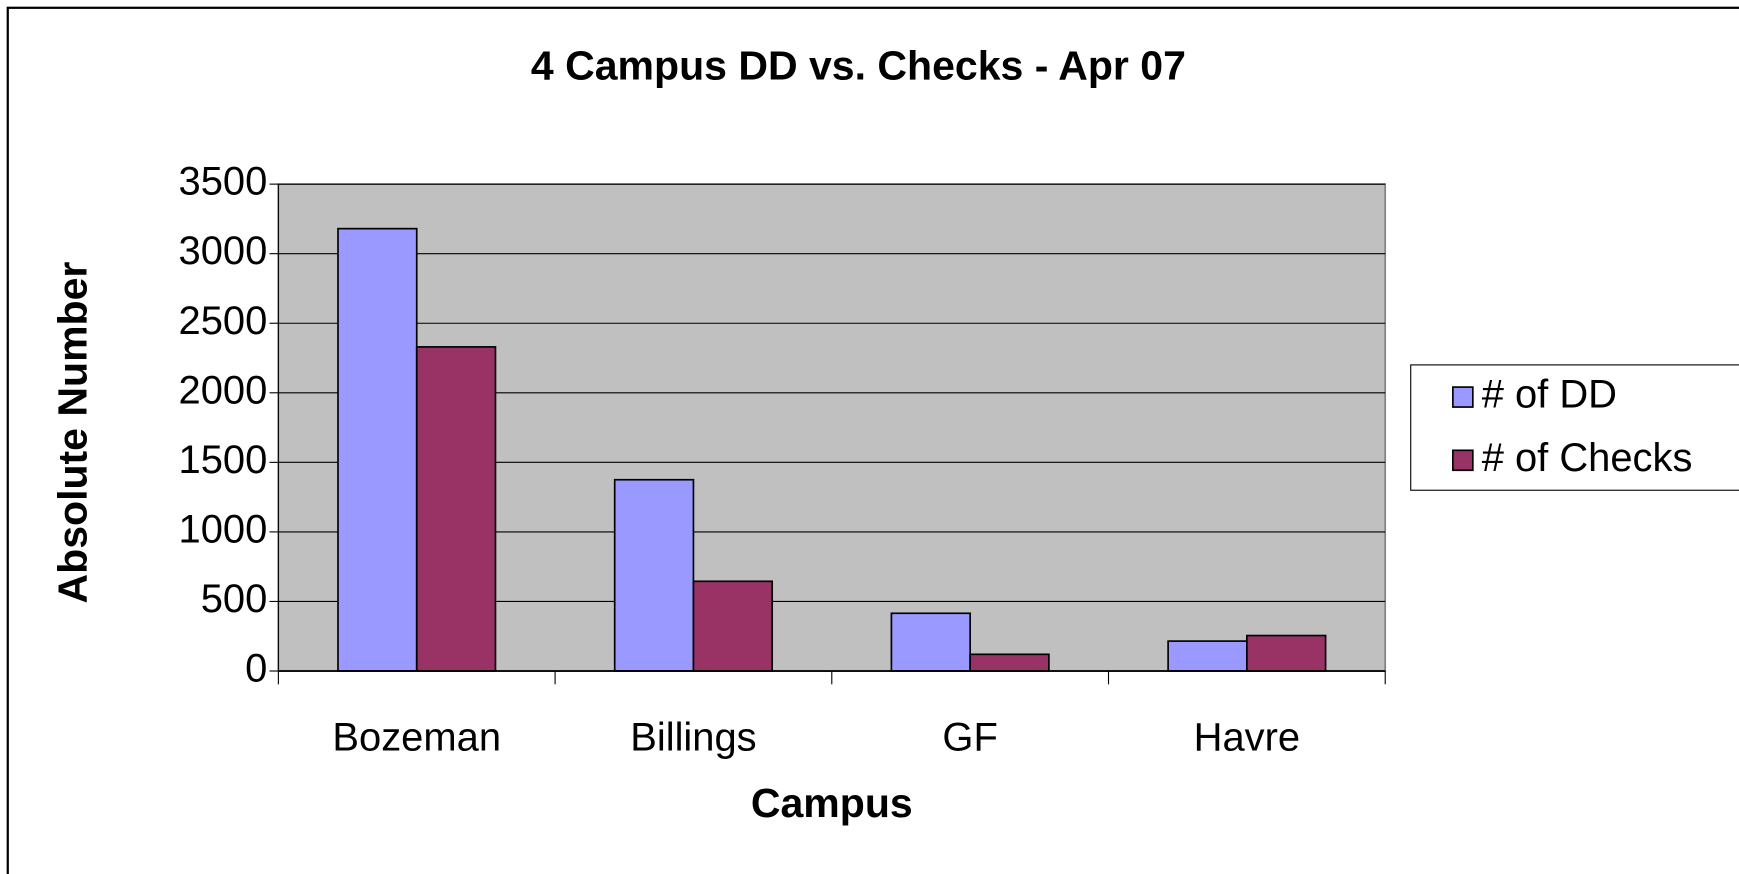 Image resolution: width=1739 pixels, height=874 pixels. I want to click on y-tick-label: 0, so click(256, 669).